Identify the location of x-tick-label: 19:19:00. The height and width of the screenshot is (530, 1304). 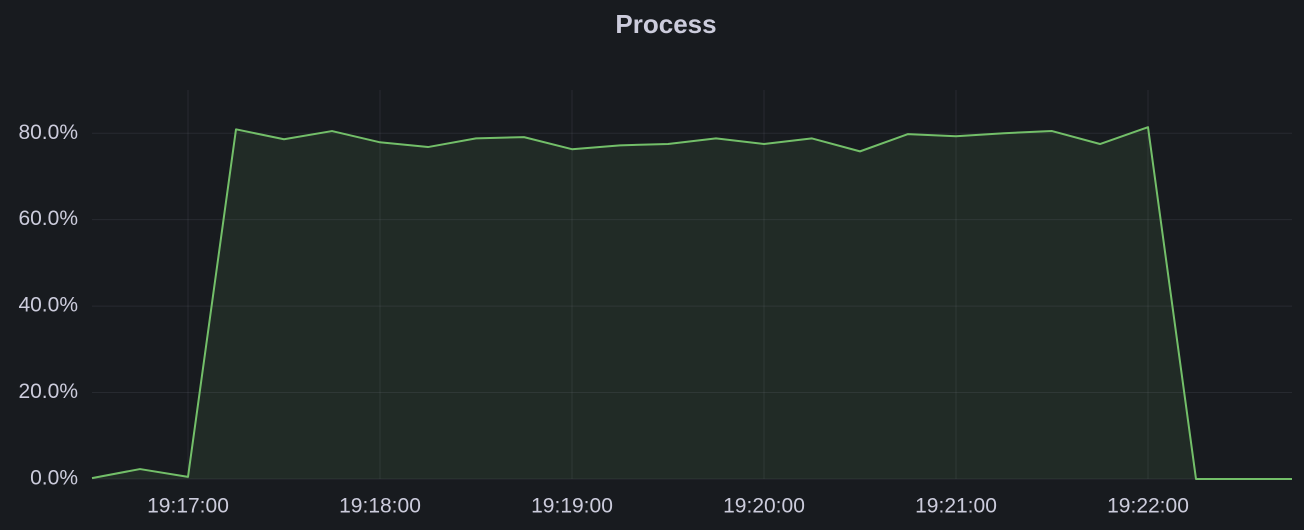
(572, 506).